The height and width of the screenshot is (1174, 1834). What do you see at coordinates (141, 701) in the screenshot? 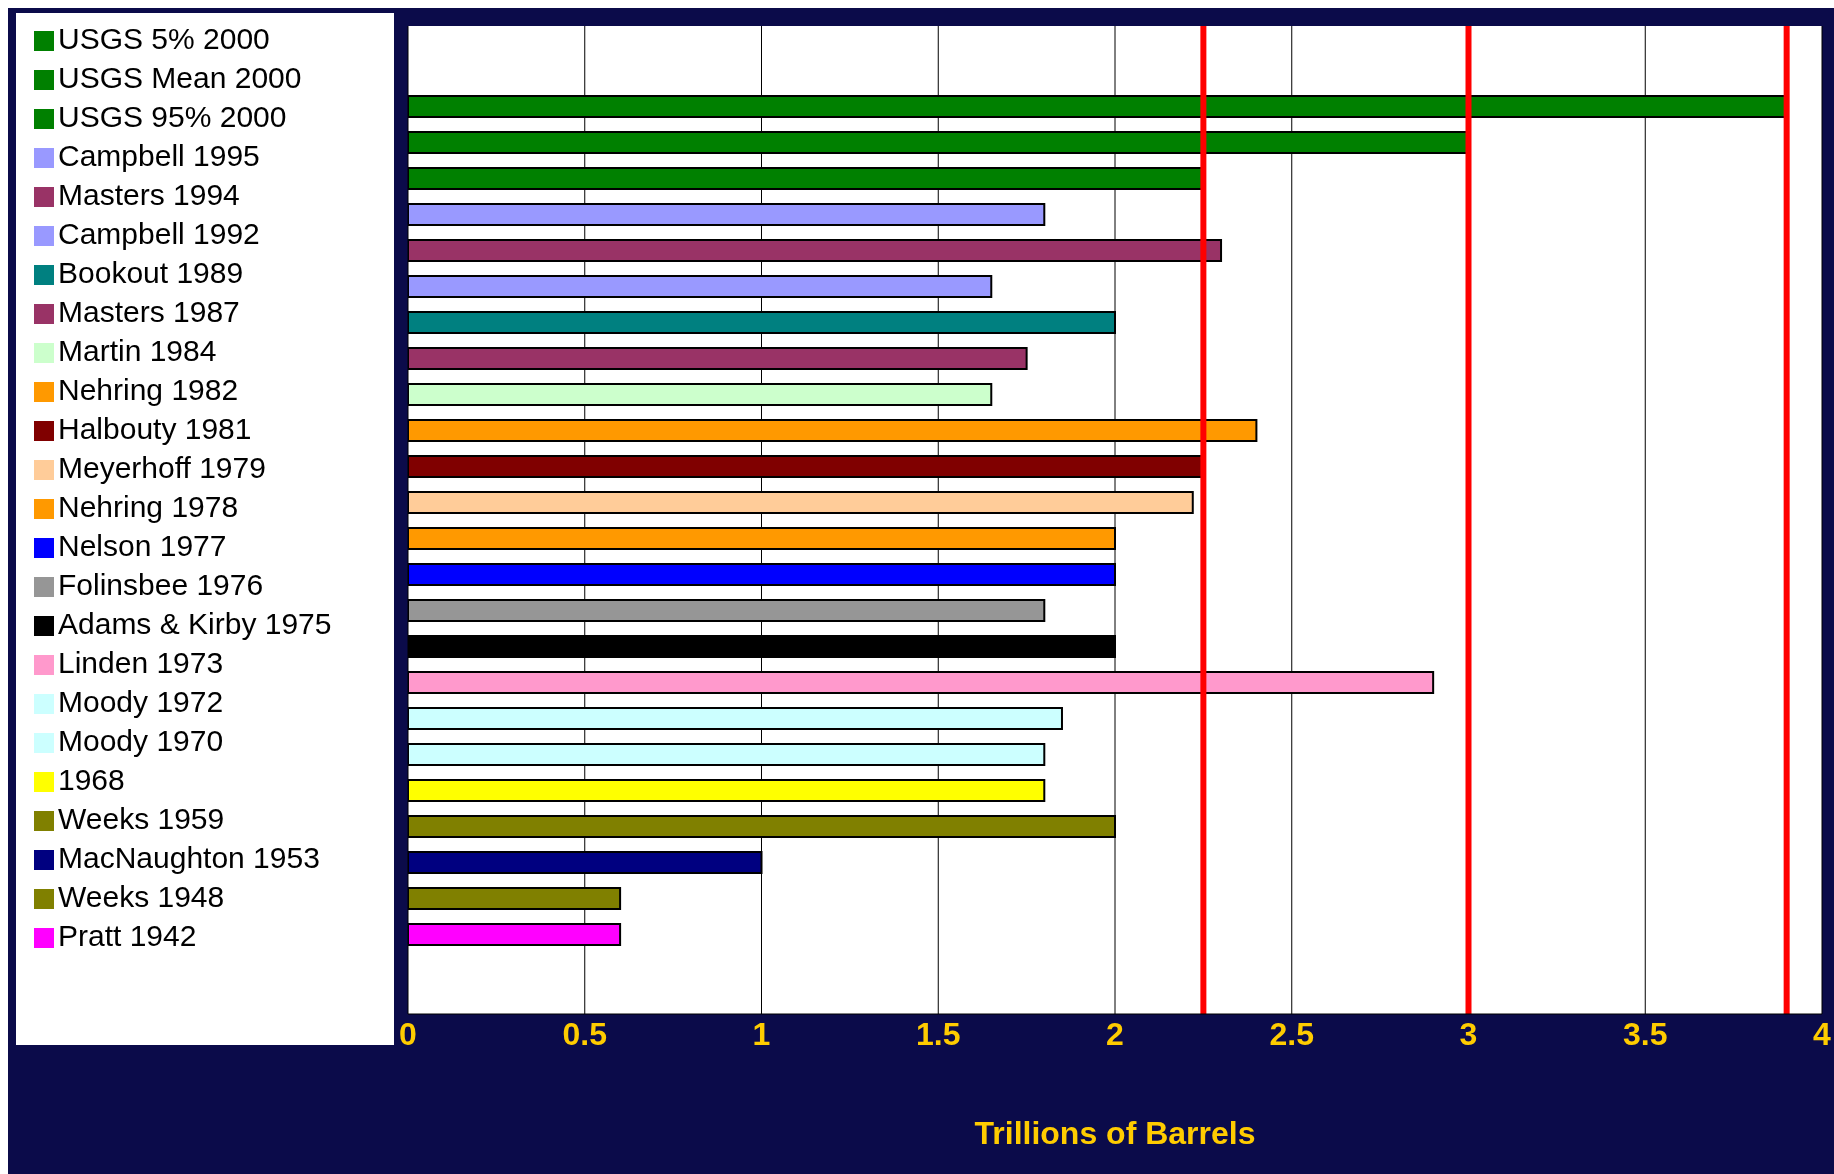
I see `legend-label: Moody 1972` at bounding box center [141, 701].